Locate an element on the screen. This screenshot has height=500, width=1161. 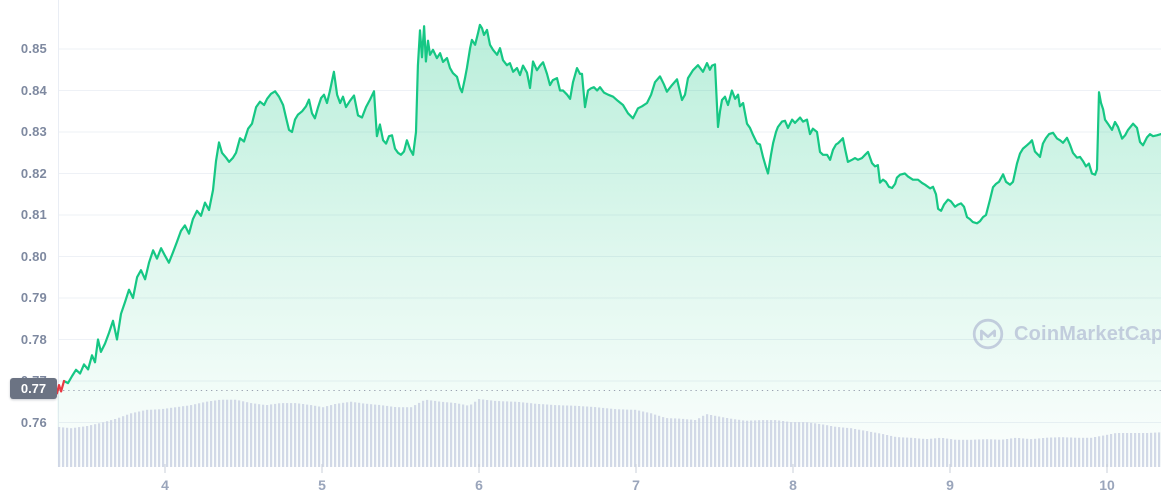
current-price-badge: 0.77 is located at coordinates (33, 388).